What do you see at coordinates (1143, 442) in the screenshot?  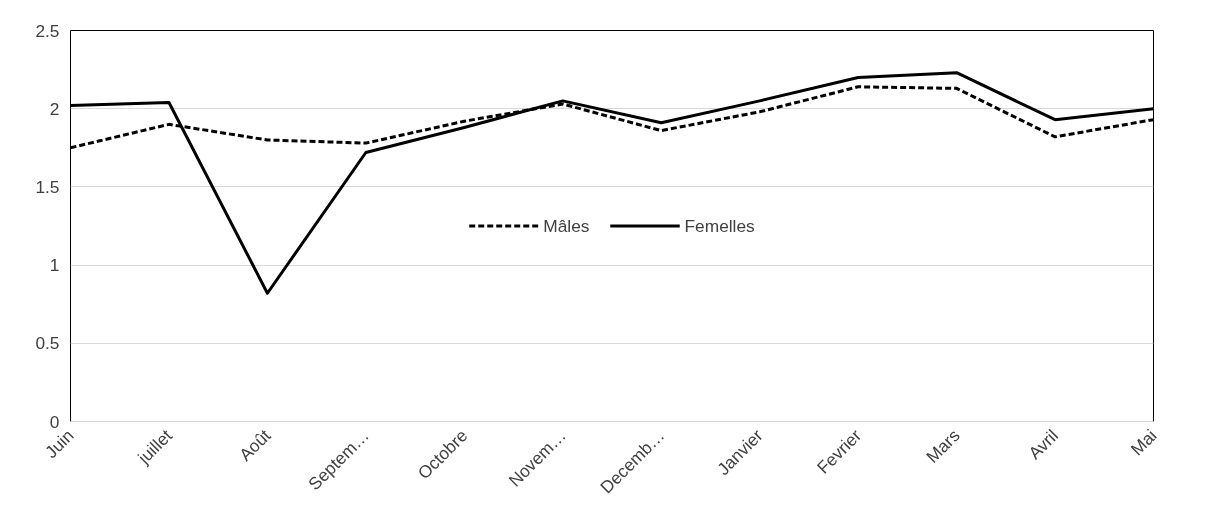 I see `x-tick-label: Mai` at bounding box center [1143, 442].